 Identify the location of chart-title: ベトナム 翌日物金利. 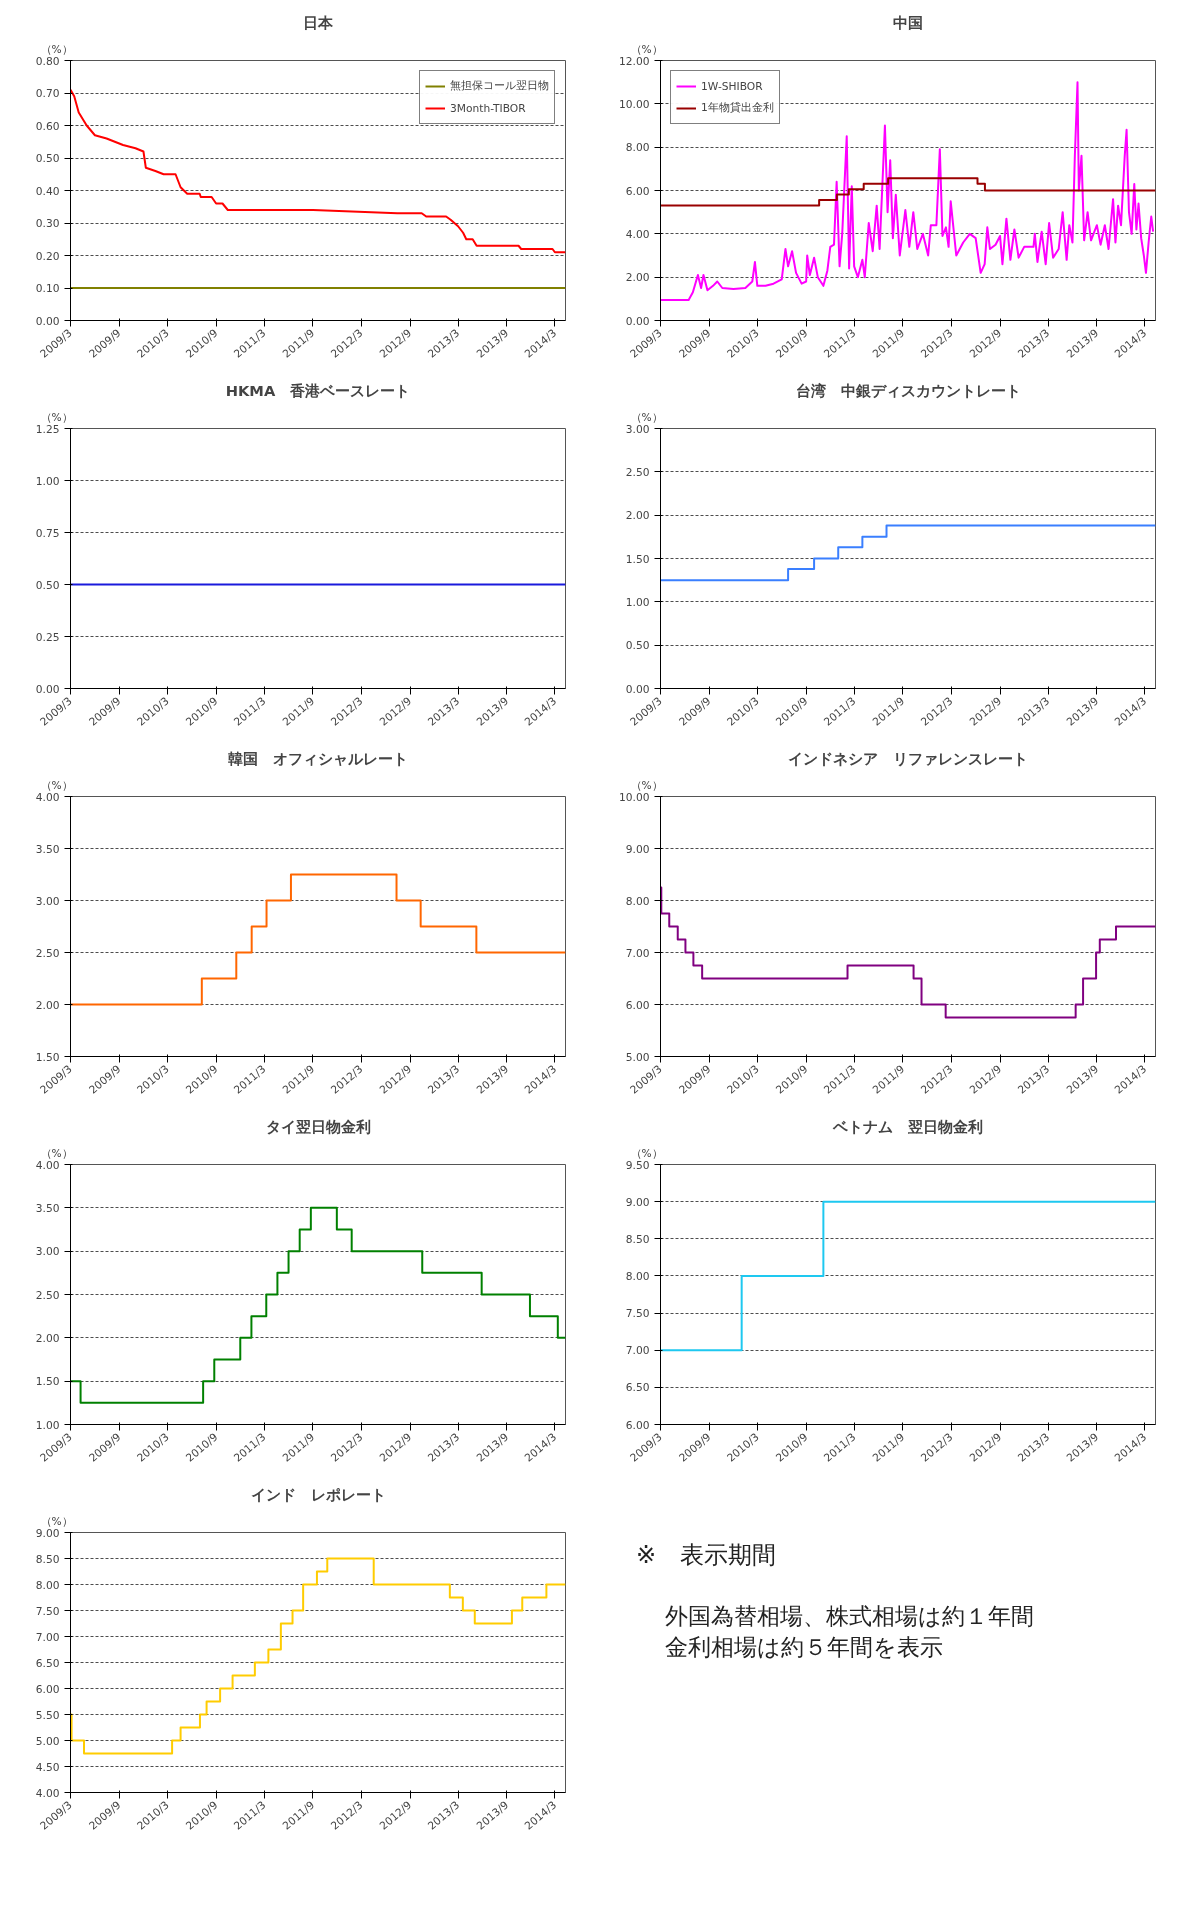
(907, 1126).